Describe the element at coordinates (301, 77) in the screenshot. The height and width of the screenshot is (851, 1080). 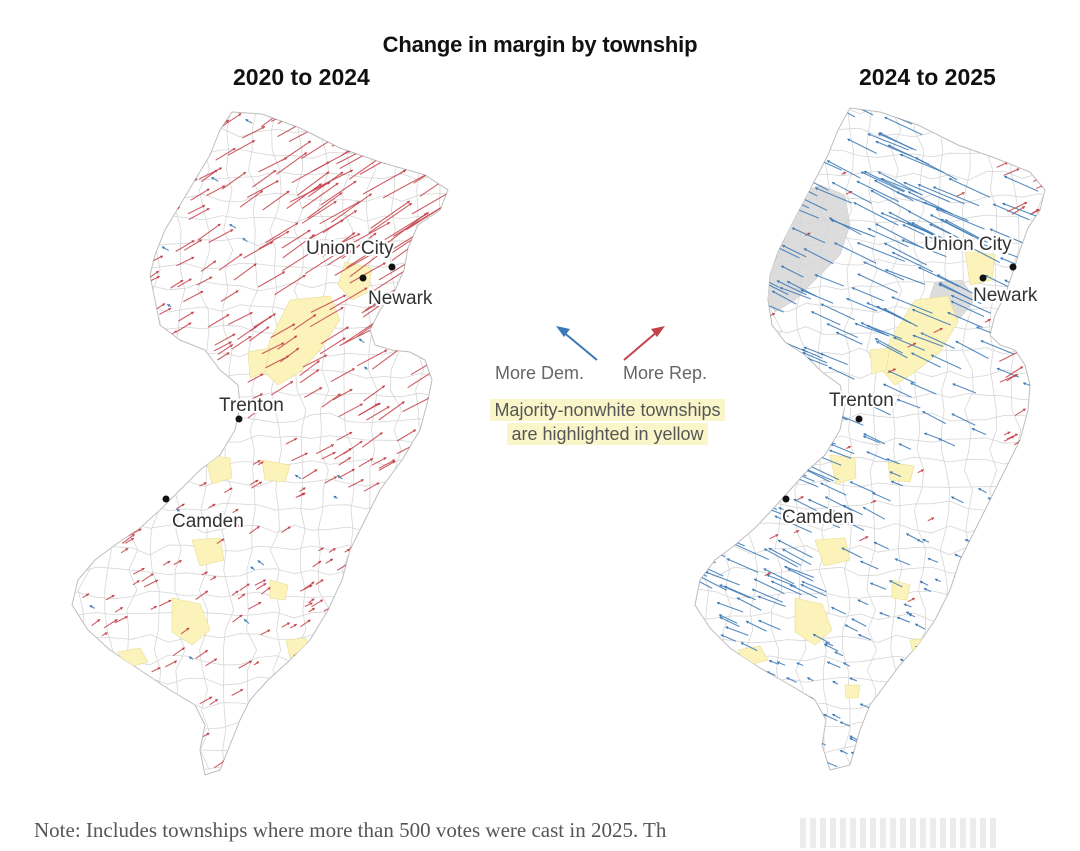
I see `left-map-subtitle: 2020 to 2024` at that location.